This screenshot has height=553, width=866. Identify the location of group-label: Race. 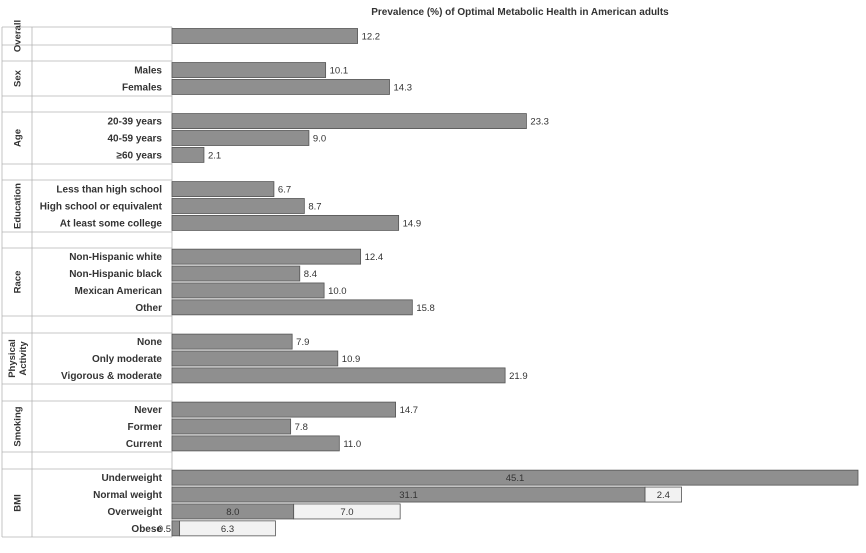
(18, 282).